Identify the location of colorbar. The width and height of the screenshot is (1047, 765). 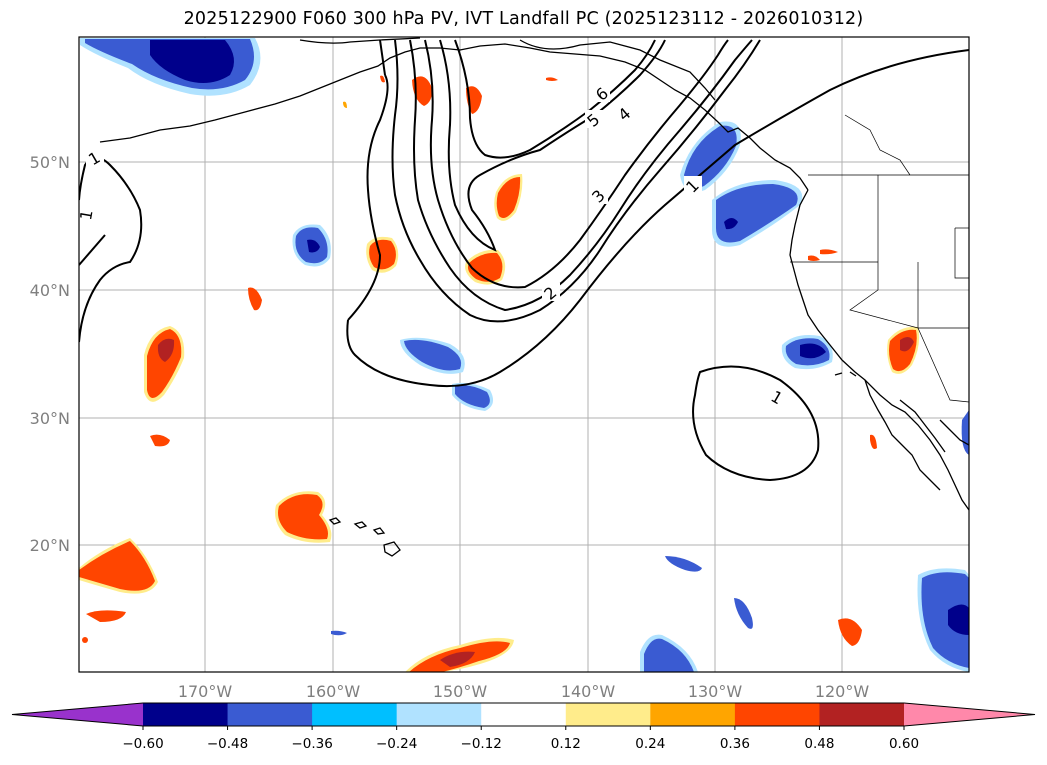
(523, 716).